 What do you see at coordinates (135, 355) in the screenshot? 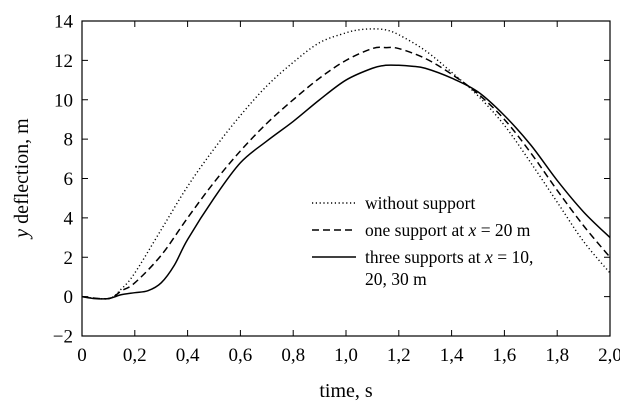
I see `x-tick-label: 0,2` at bounding box center [135, 355].